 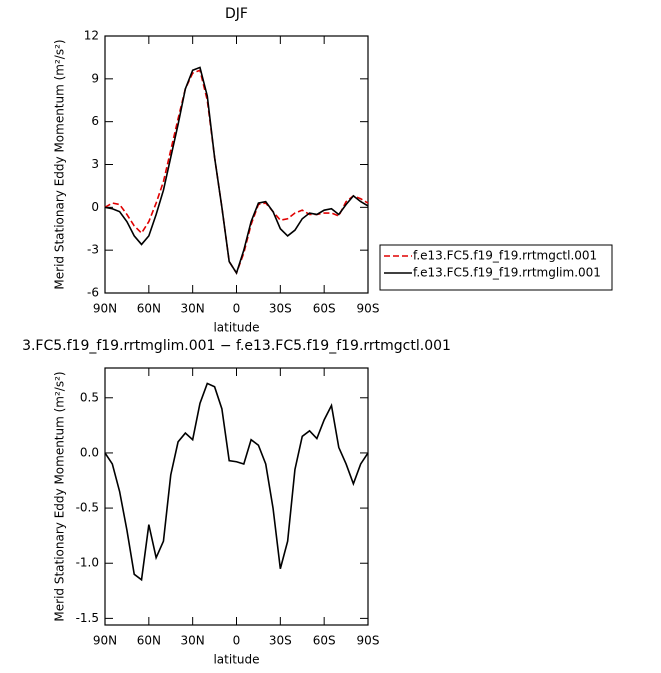 I want to click on legend-box, so click(x=496, y=267).